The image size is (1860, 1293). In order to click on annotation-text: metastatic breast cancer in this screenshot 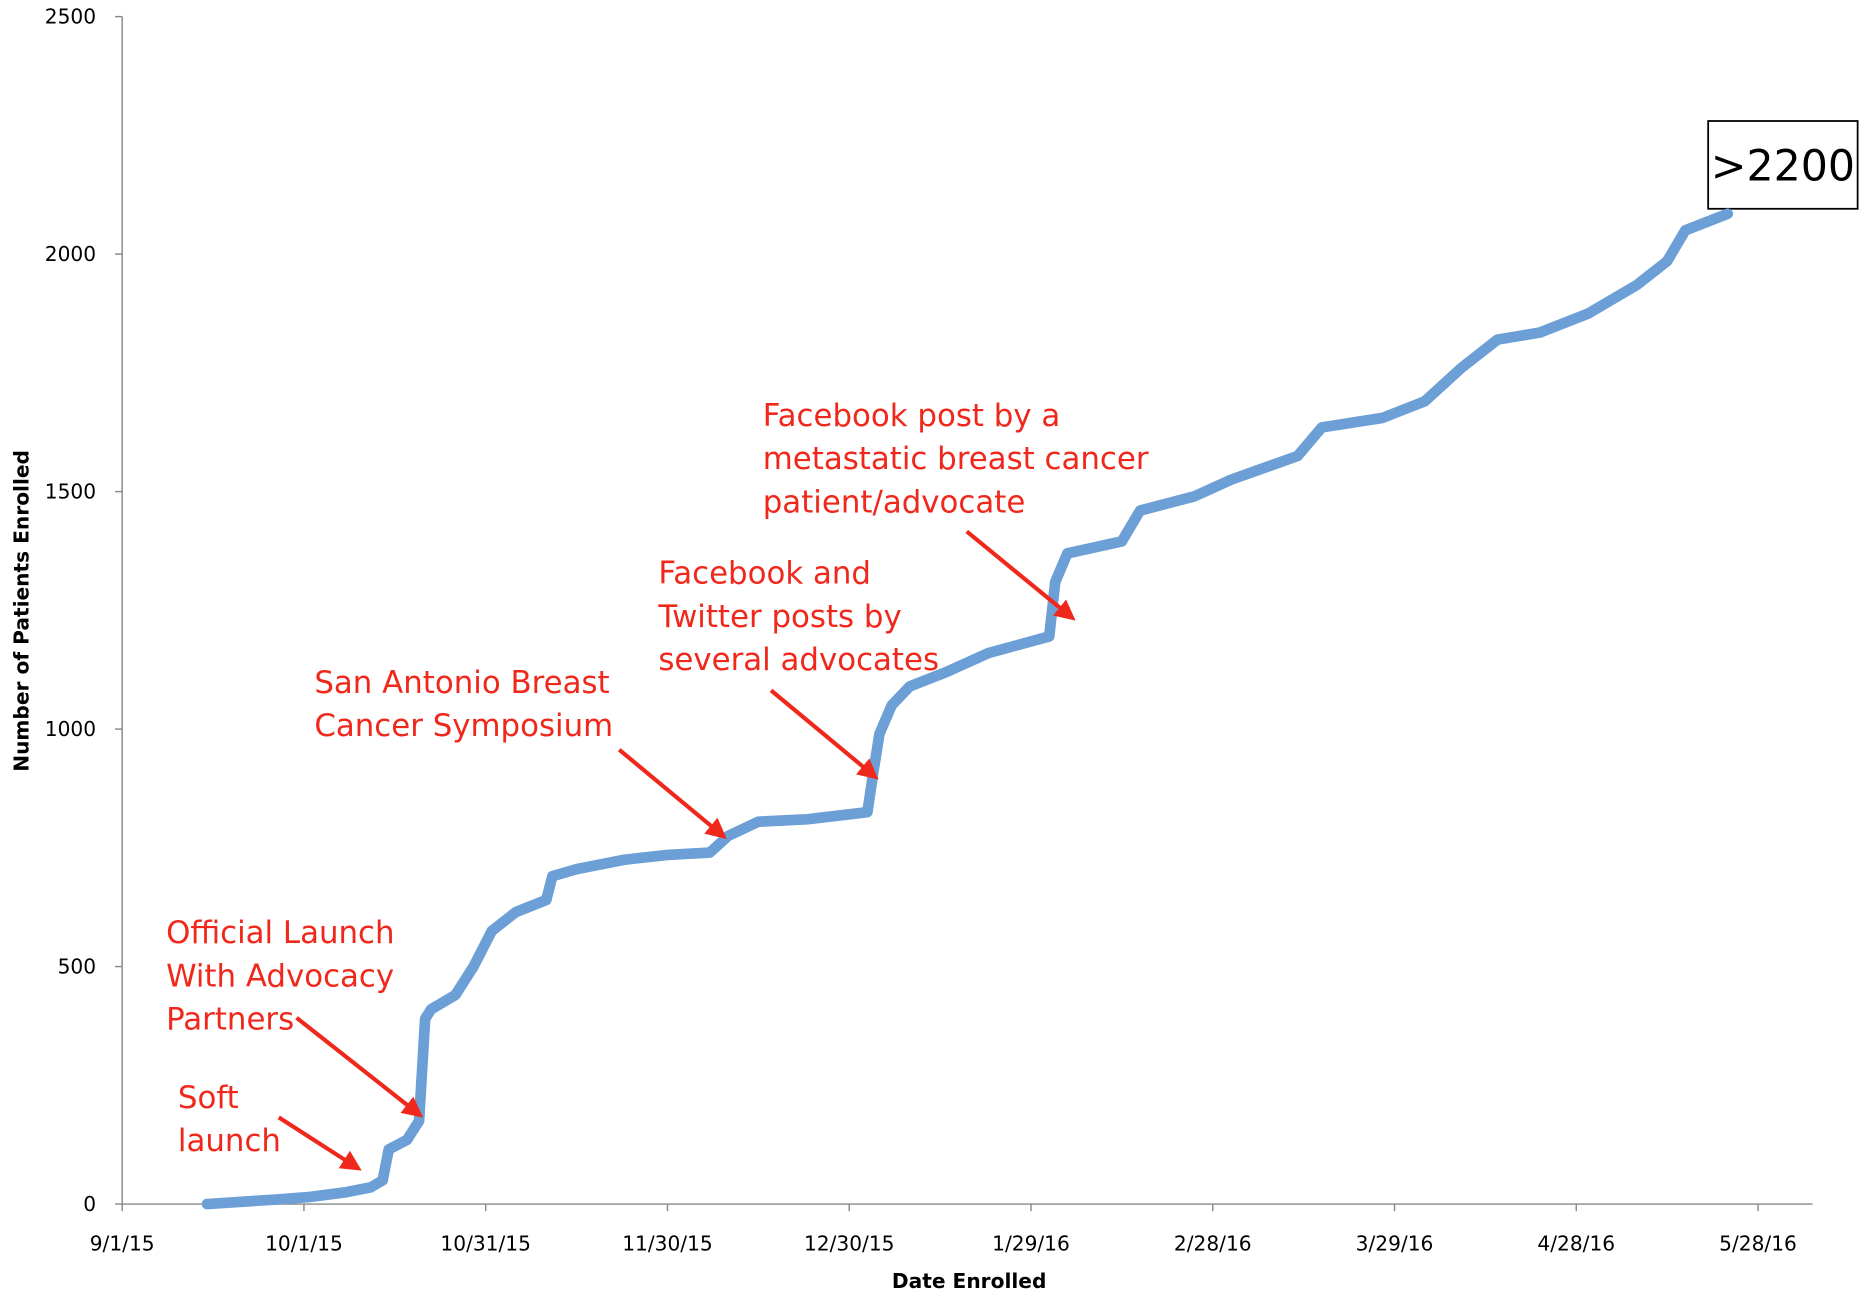, I will do `click(956, 459)`.